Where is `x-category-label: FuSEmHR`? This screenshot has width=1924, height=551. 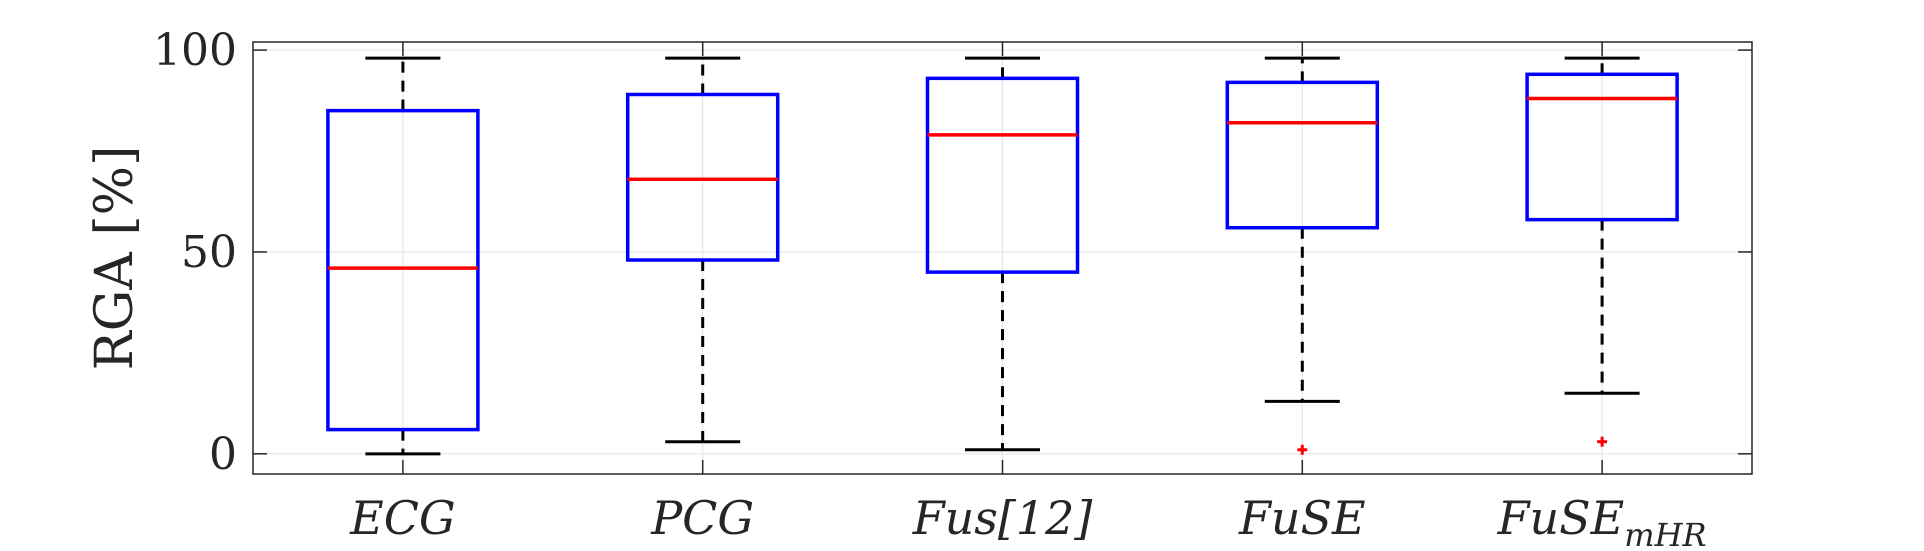 x-category-label: FuSEmHR is located at coordinates (1602, 521).